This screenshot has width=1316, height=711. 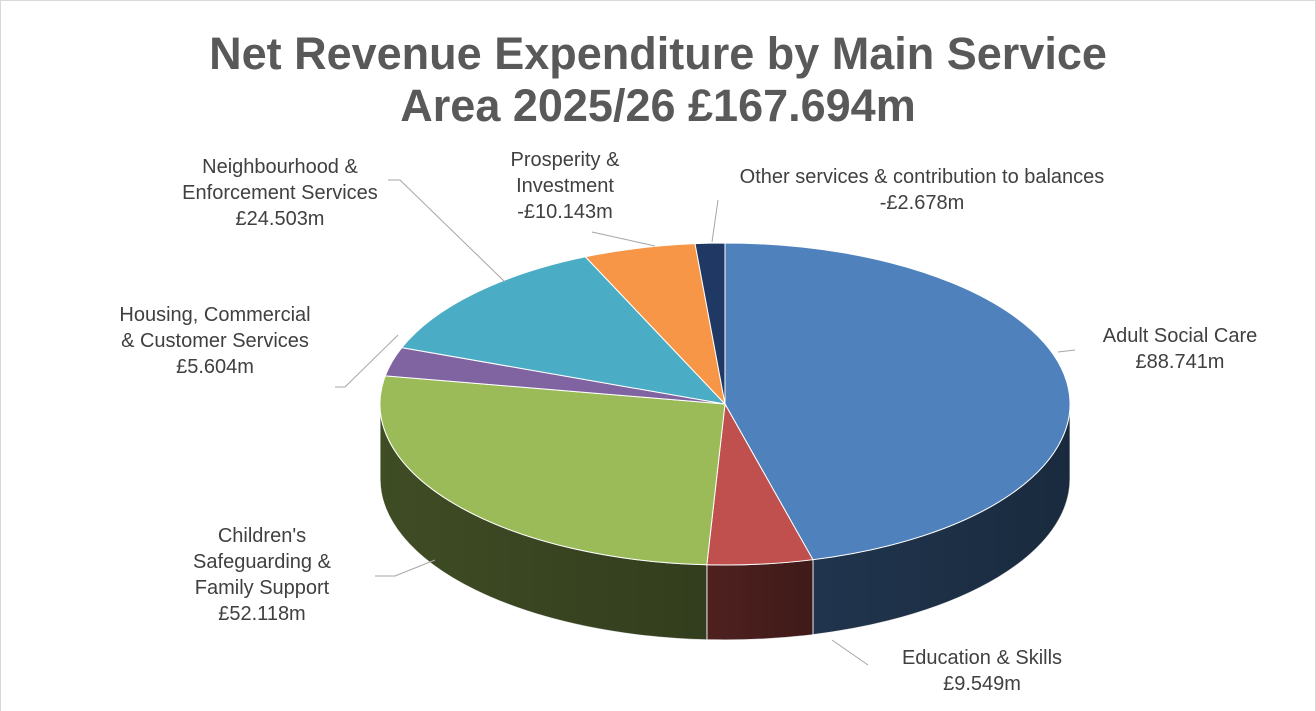 What do you see at coordinates (215, 367) in the screenshot?
I see `value-label: £5.604m` at bounding box center [215, 367].